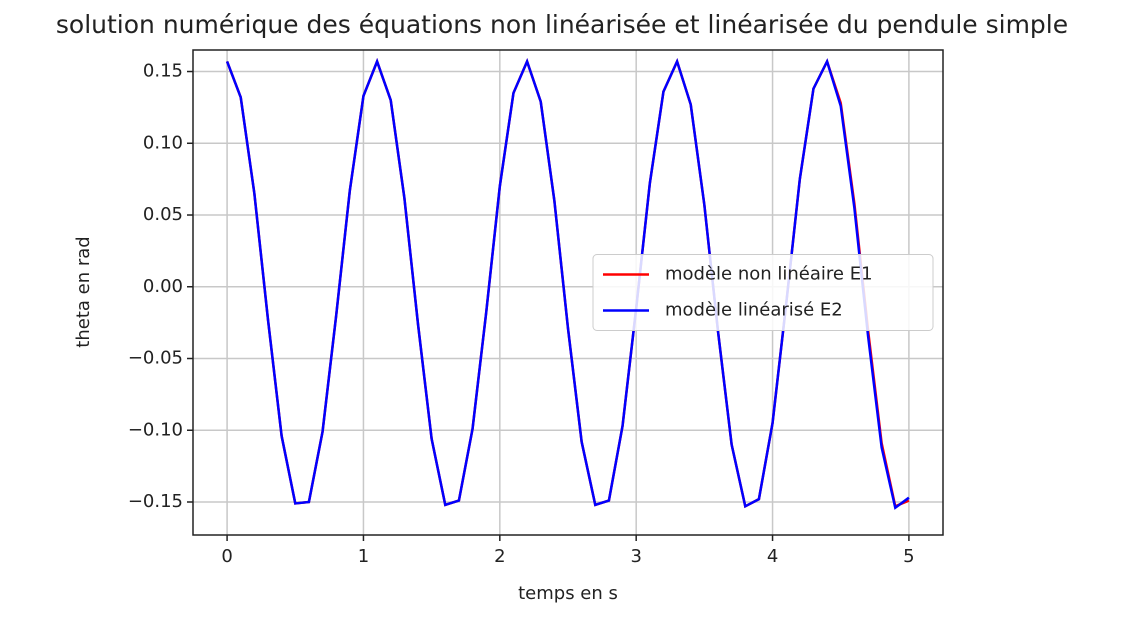 The image size is (1134, 618). What do you see at coordinates (155, 358) in the screenshot?
I see `y-tick-label: −0.05` at bounding box center [155, 358].